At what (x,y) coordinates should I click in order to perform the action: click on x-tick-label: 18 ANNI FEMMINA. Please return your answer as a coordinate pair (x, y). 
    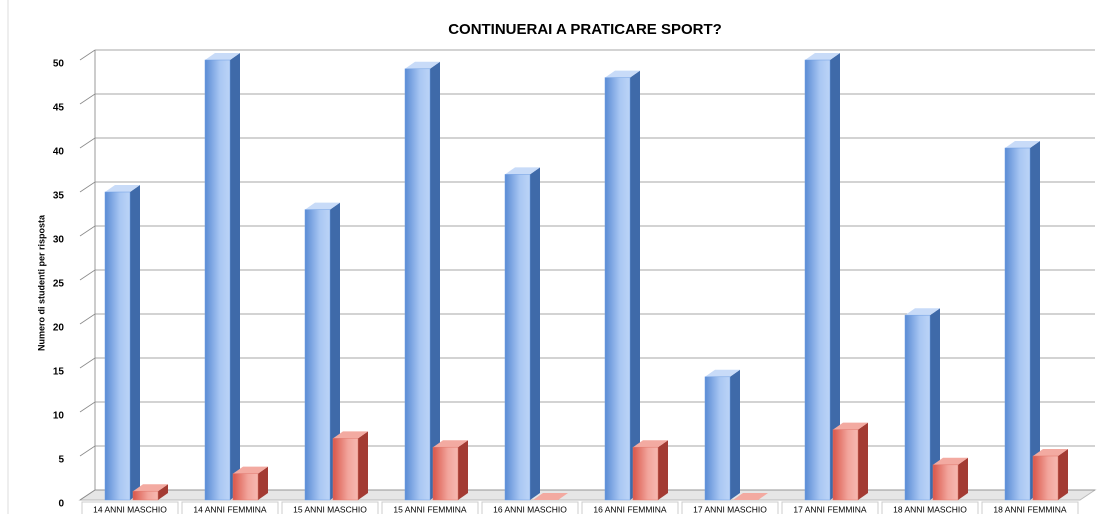
    Looking at the image, I should click on (1030, 509).